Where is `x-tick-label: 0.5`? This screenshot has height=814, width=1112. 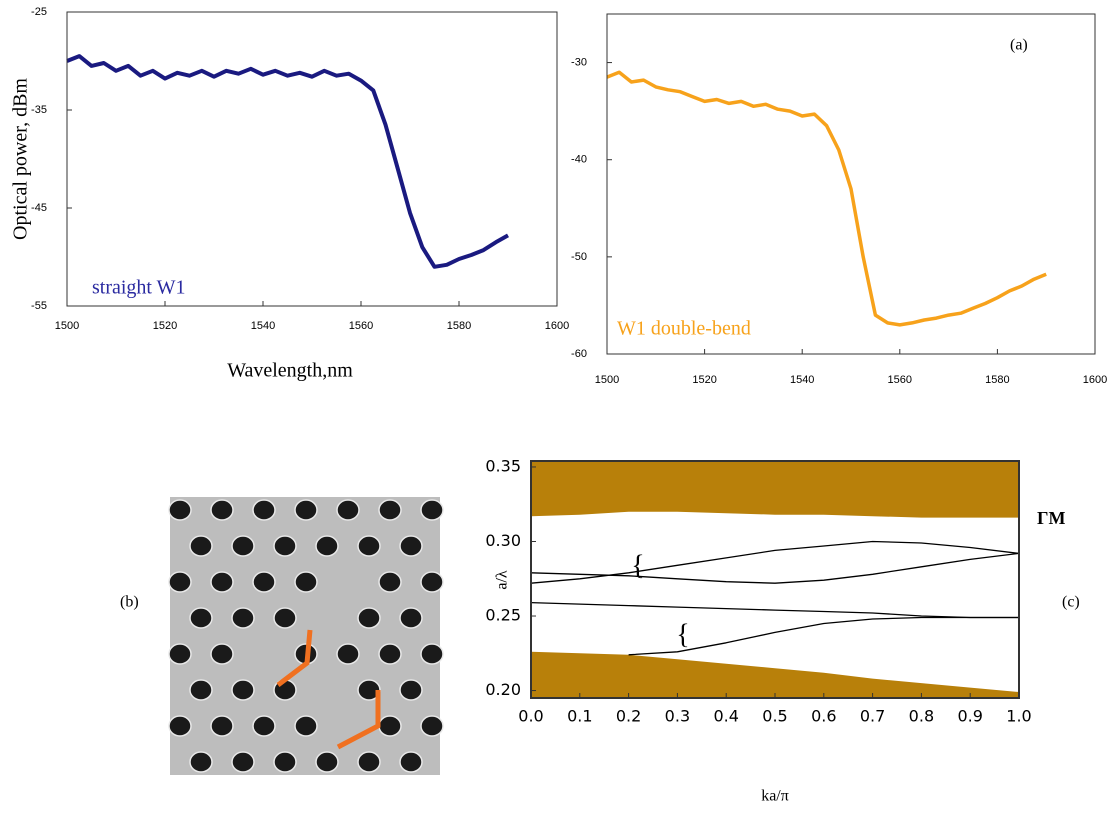 x-tick-label: 0.5 is located at coordinates (774, 716).